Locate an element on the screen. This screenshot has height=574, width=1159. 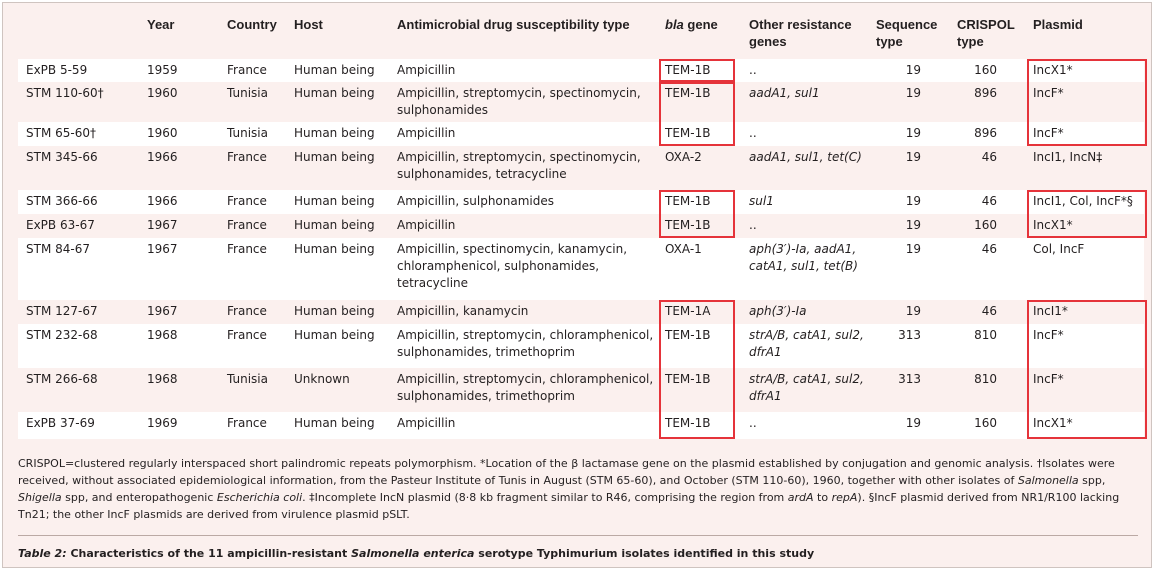
cell-sequence-type-text: 313 is located at coordinates (909, 379).